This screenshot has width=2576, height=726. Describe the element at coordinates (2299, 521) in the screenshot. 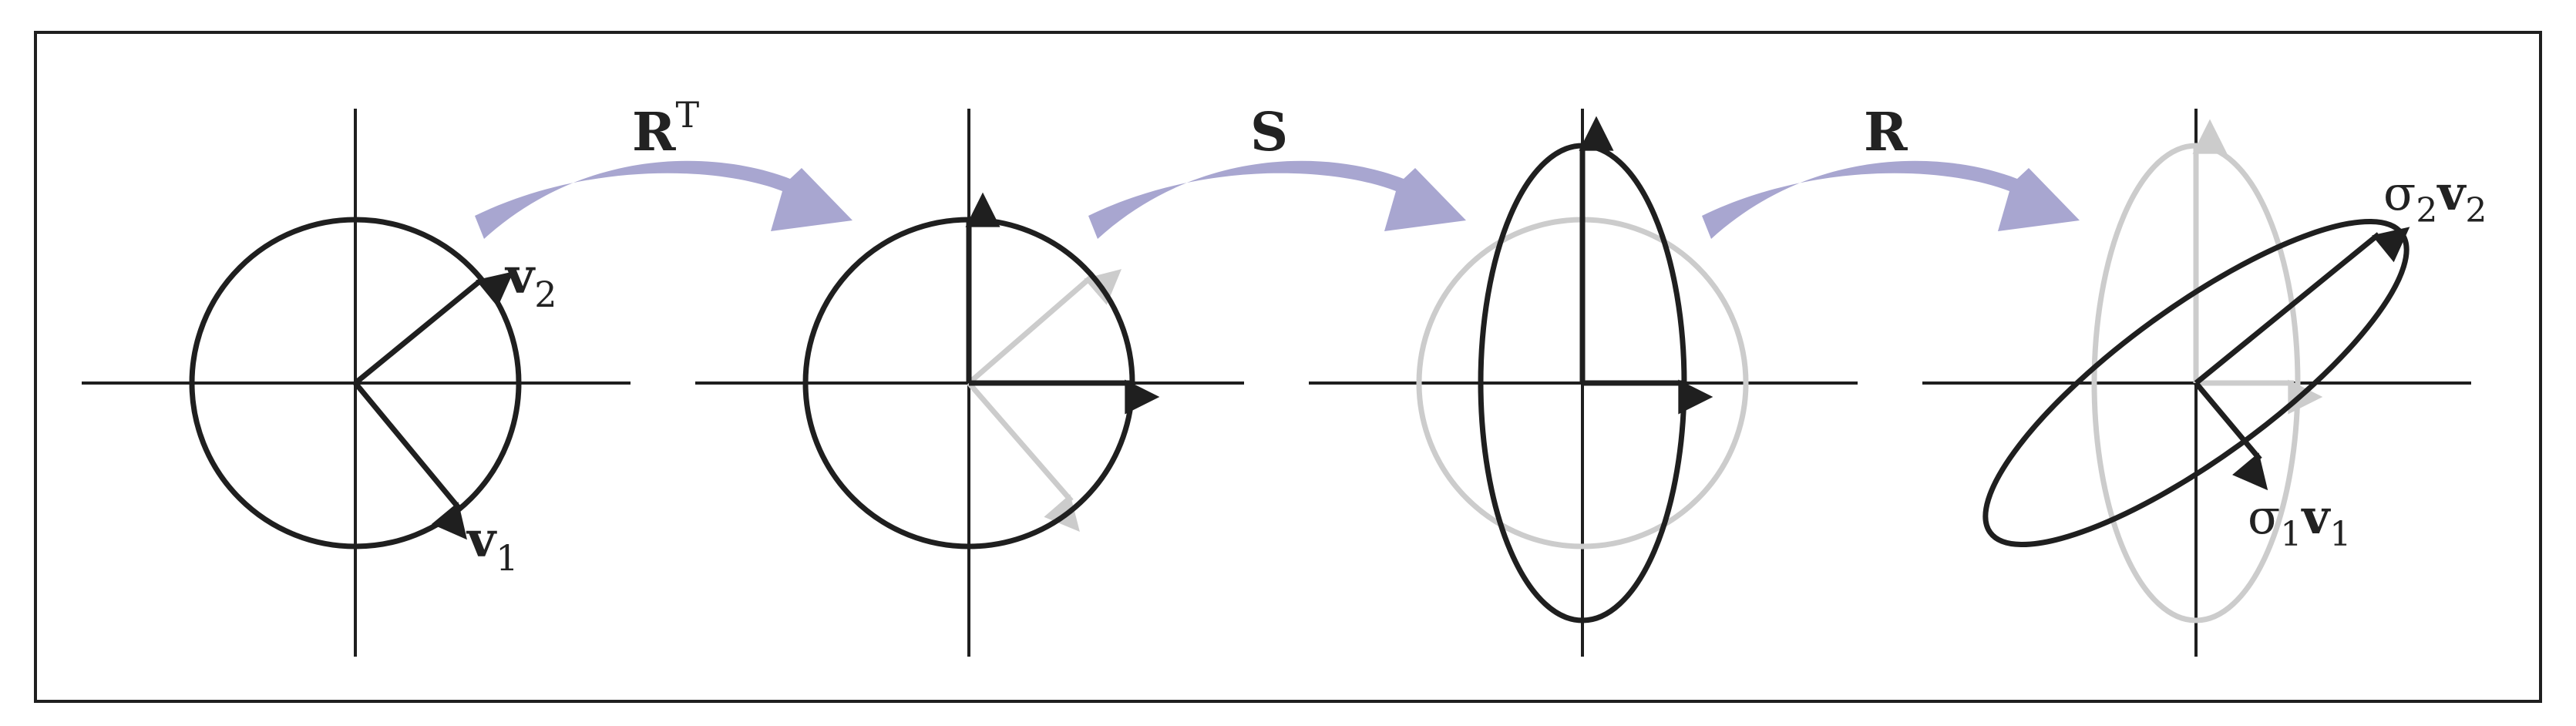

I see `label-sigma1-v1: σ1v1` at that location.